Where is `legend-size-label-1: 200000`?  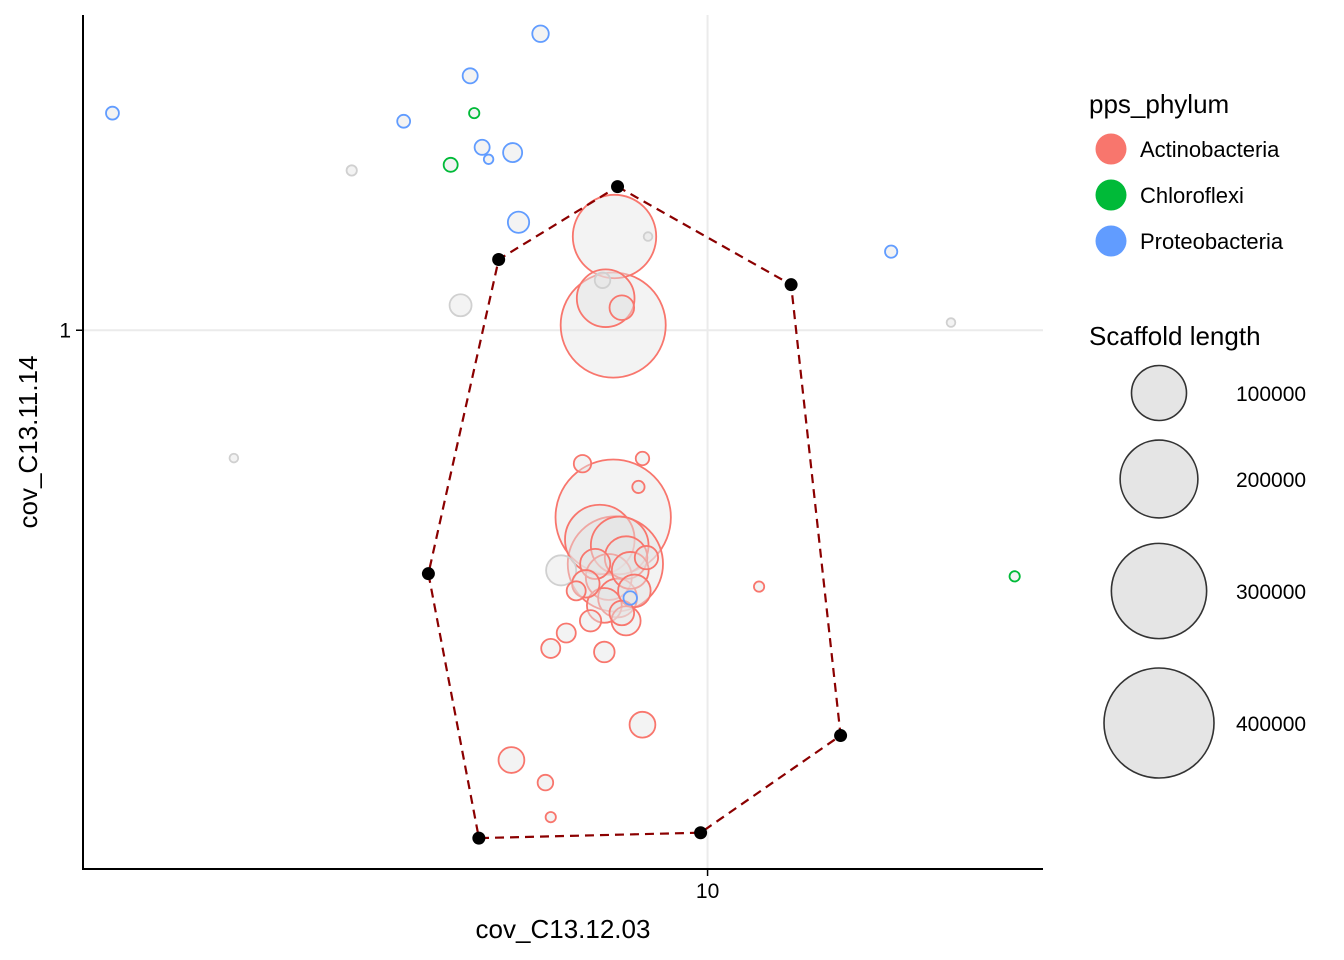 legend-size-label-1: 200000 is located at coordinates (1271, 480).